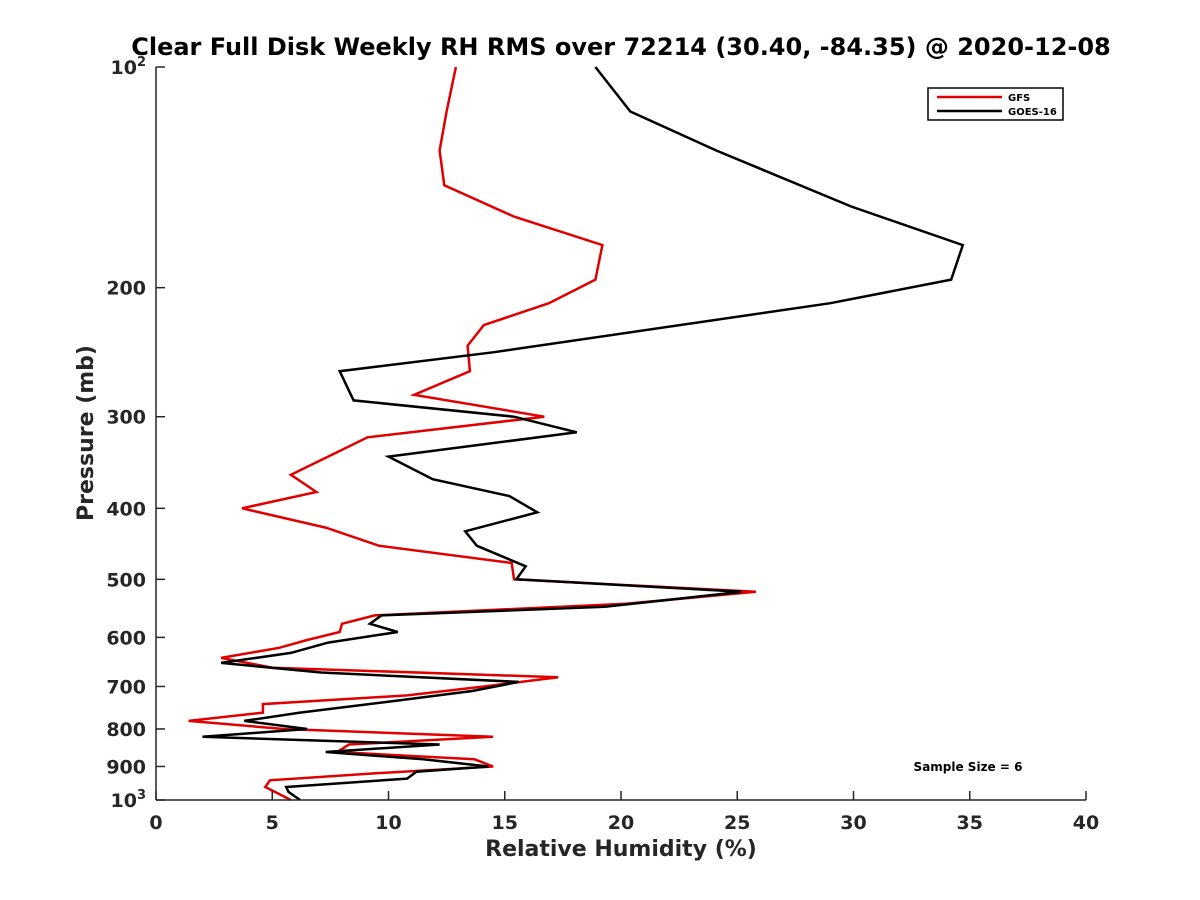  What do you see at coordinates (126, 580) in the screenshot?
I see `y-tick-label: 500` at bounding box center [126, 580].